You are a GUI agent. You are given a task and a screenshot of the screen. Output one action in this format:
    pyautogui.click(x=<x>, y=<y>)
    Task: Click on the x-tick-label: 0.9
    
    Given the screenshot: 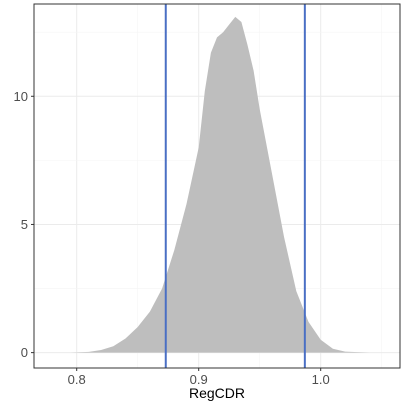 What is the action you would take?
    pyautogui.click(x=199, y=379)
    